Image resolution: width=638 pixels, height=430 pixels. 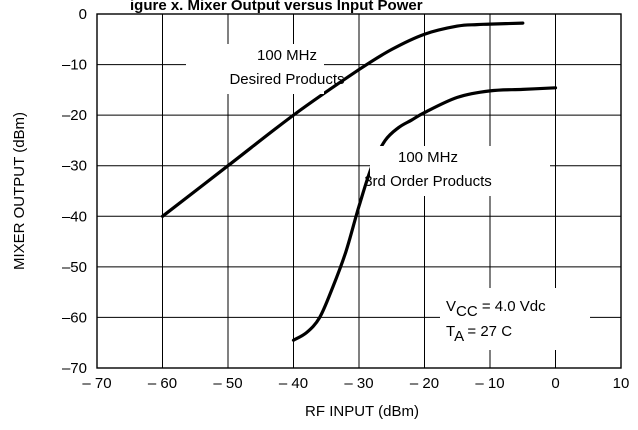 What do you see at coordinates (83, 14) in the screenshot?
I see `y-tick-label: 0` at bounding box center [83, 14].